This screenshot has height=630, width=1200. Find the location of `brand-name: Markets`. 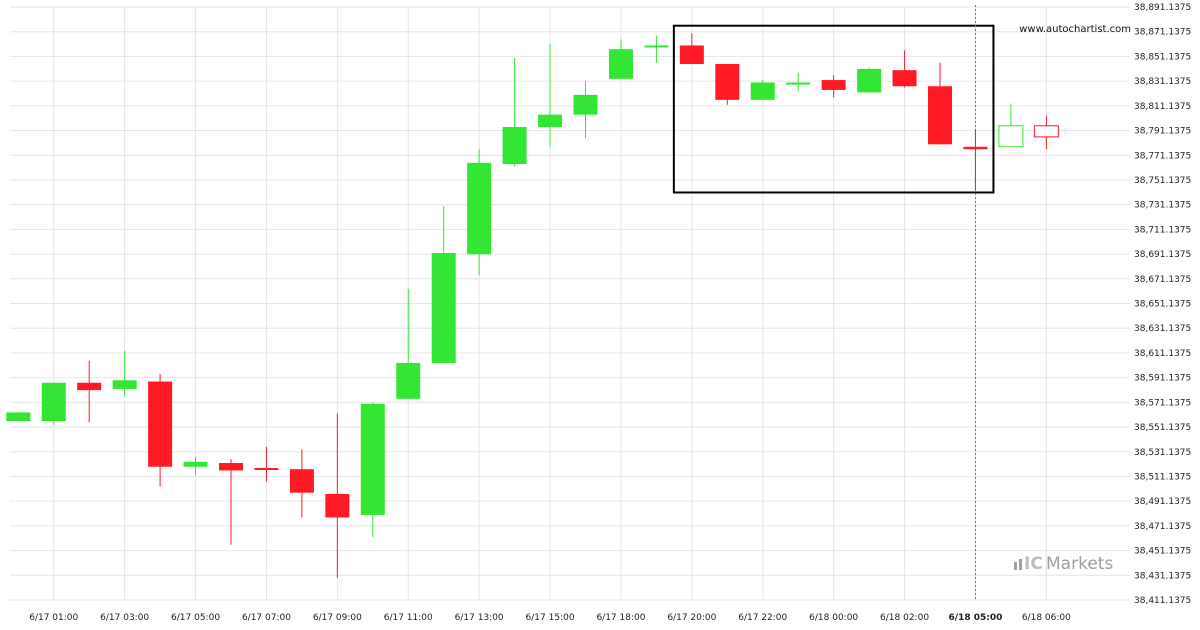

brand-name: Markets is located at coordinates (1079, 564).